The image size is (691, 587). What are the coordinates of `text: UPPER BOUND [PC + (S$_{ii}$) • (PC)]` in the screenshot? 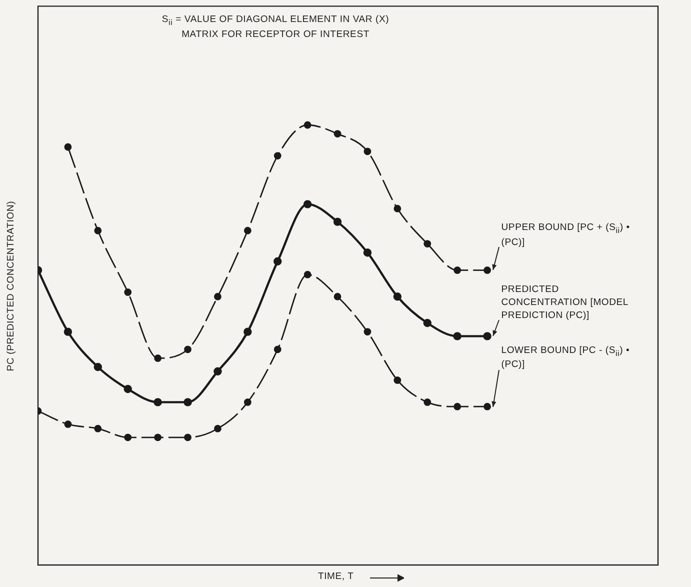 It's located at (565, 235).